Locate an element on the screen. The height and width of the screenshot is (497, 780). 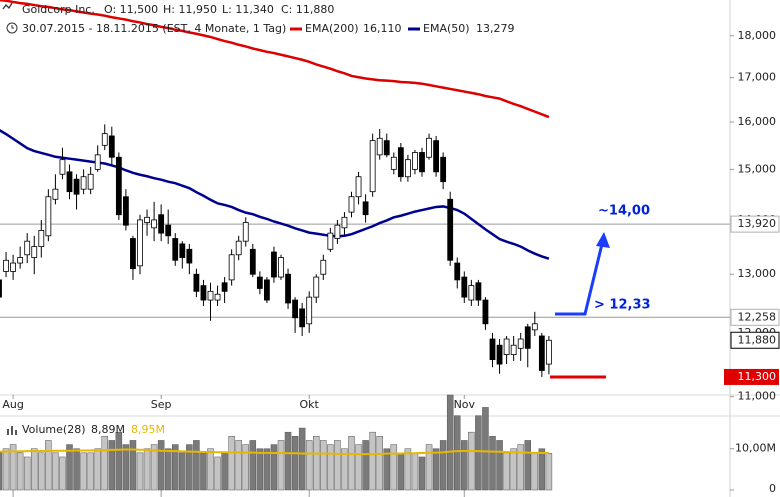
support-label: 11,300 is located at coordinates (757, 376).